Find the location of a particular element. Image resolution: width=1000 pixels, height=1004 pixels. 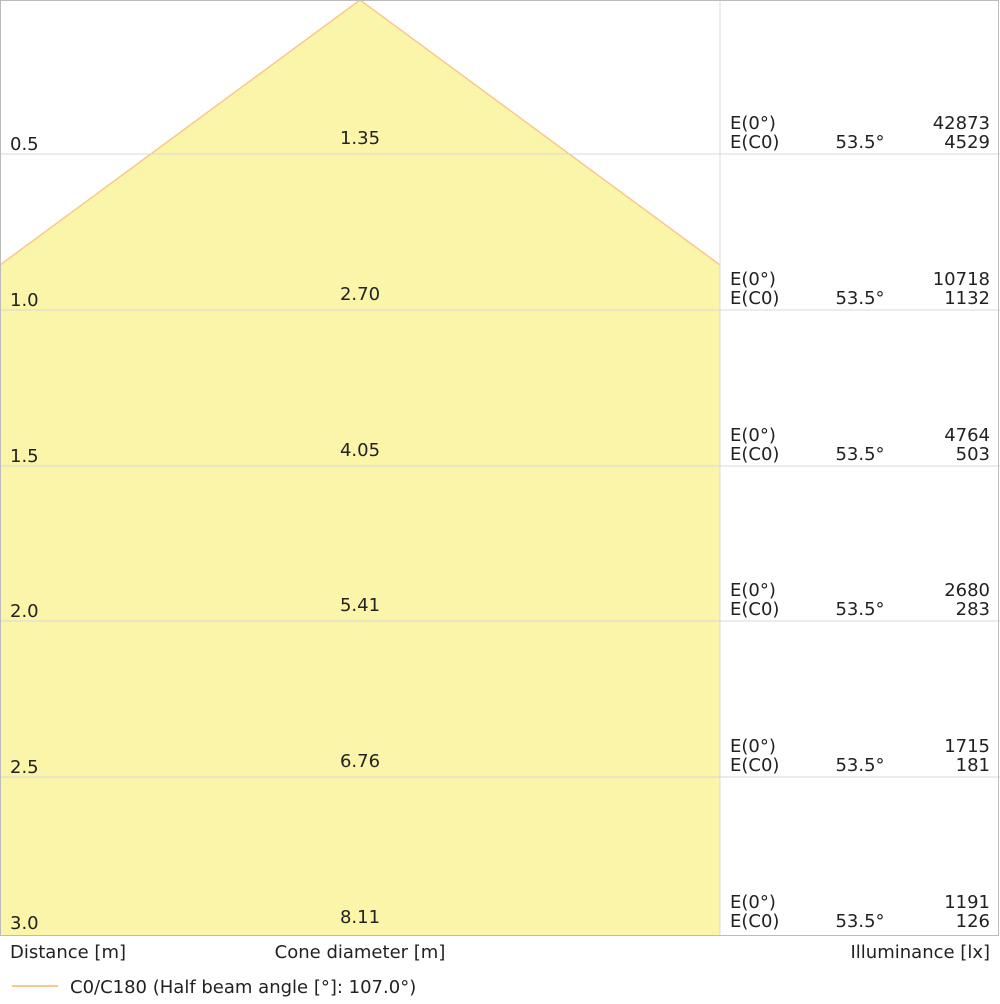

distance-label: 2.5 is located at coordinates (24, 767).